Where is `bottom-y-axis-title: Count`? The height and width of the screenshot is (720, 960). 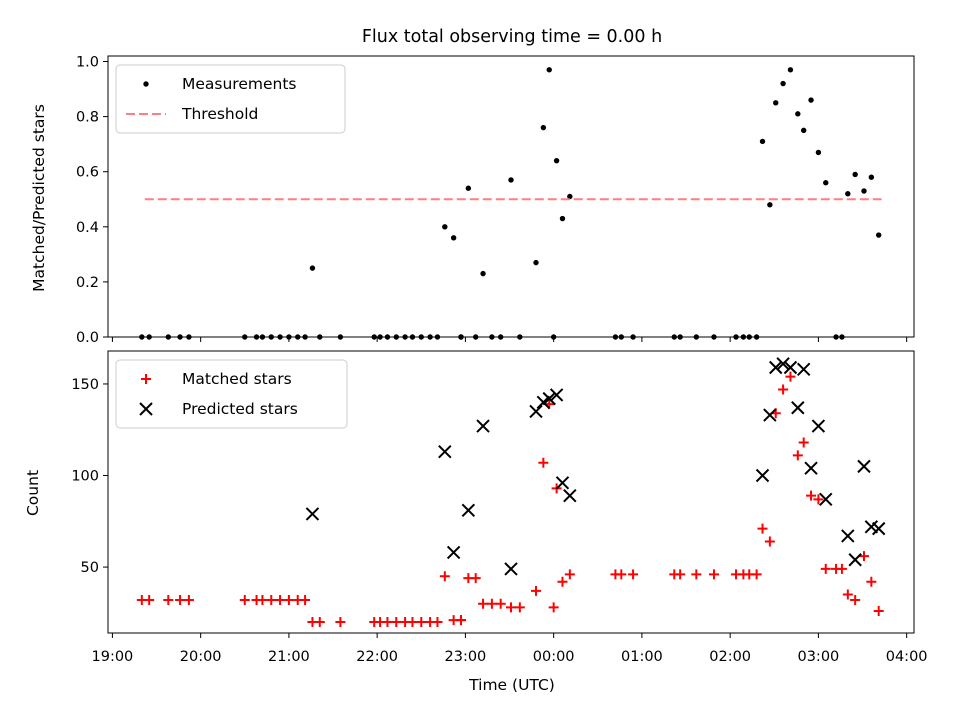 bottom-y-axis-title: Count is located at coordinates (33, 493).